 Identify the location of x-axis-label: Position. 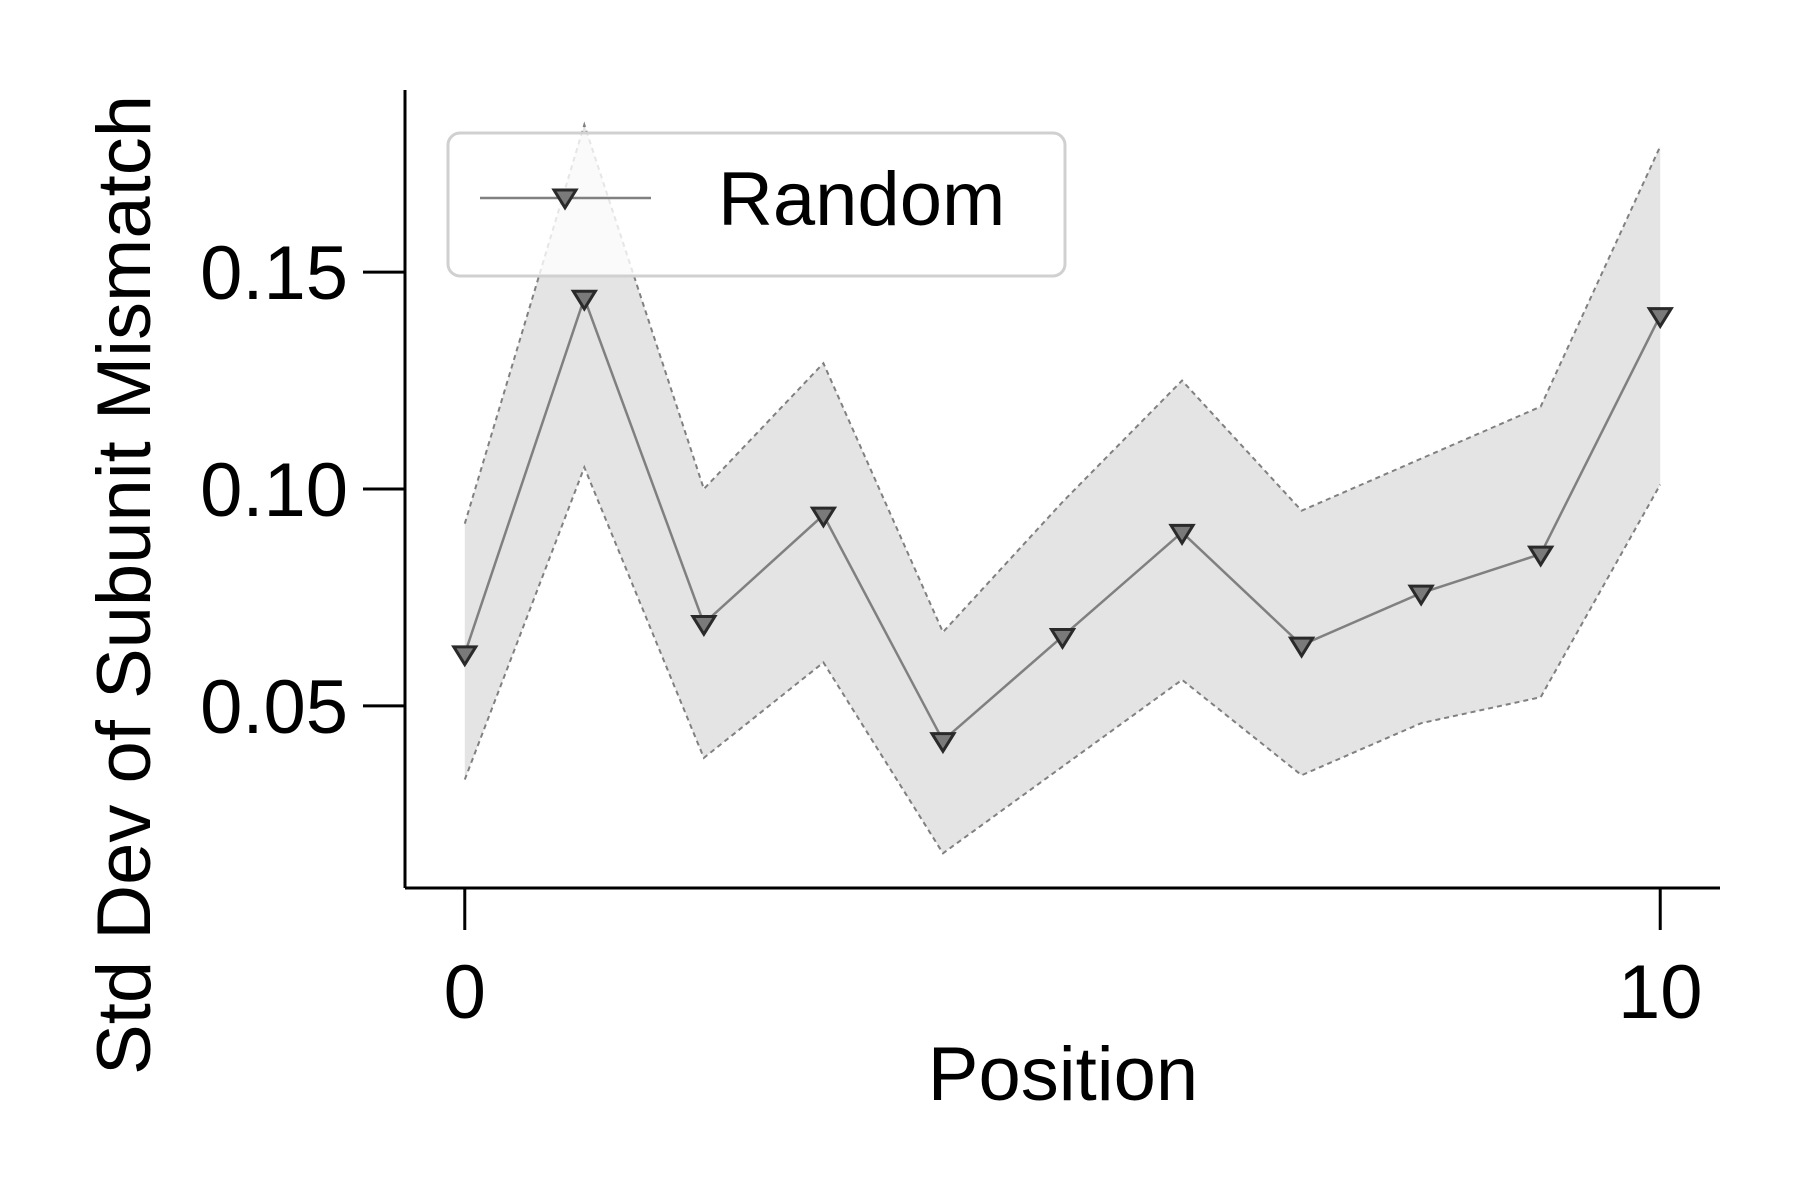
(1063, 1074).